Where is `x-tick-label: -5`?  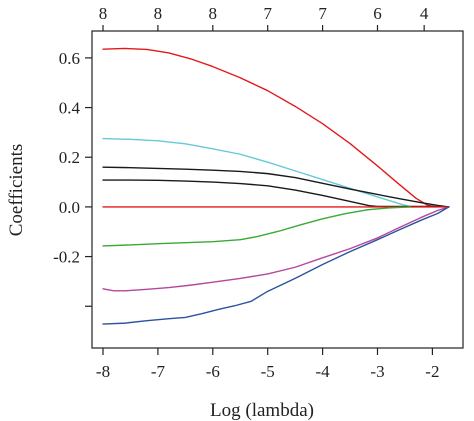 x-tick-label: -5 is located at coordinates (268, 371).